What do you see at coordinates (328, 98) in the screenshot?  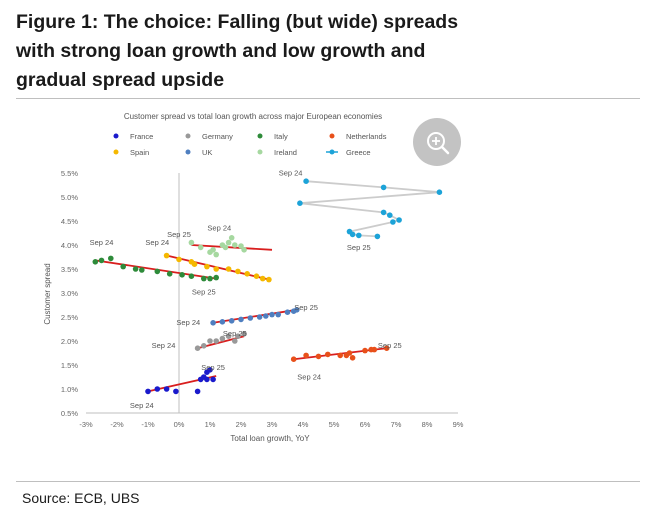 I see `top-divider` at bounding box center [328, 98].